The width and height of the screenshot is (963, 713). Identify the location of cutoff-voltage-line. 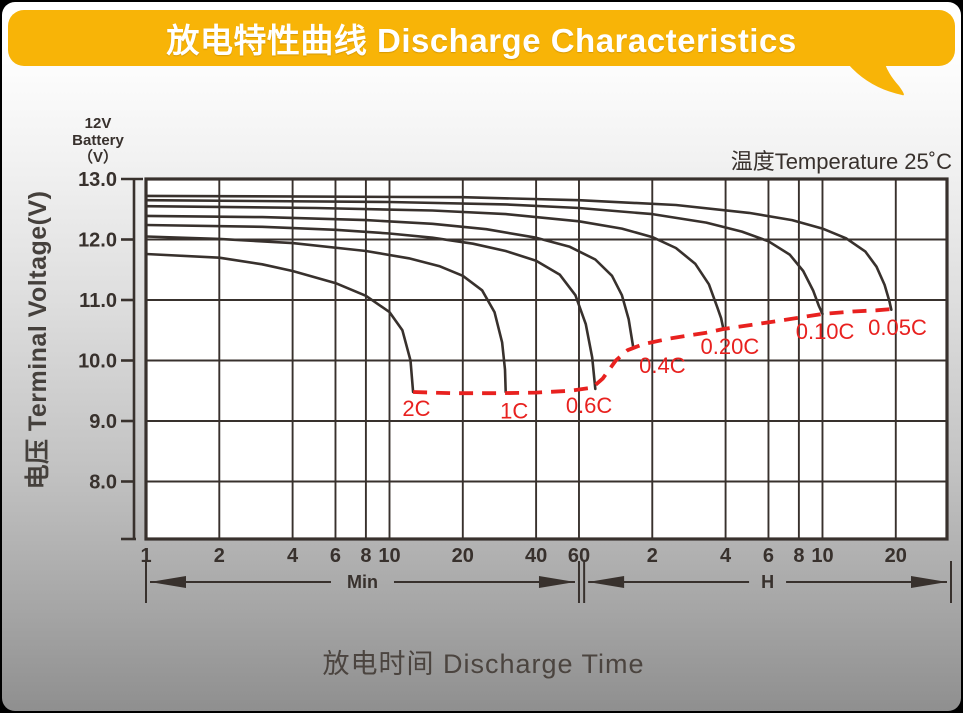
(652, 351).